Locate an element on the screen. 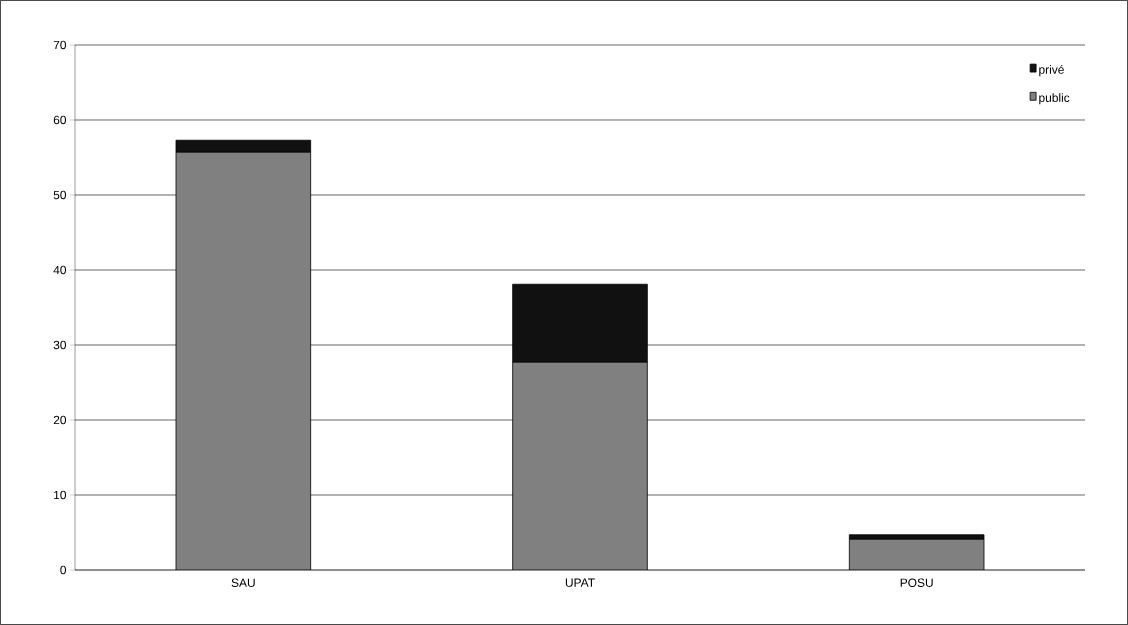  y-tick-label: 60 is located at coordinates (60, 120).